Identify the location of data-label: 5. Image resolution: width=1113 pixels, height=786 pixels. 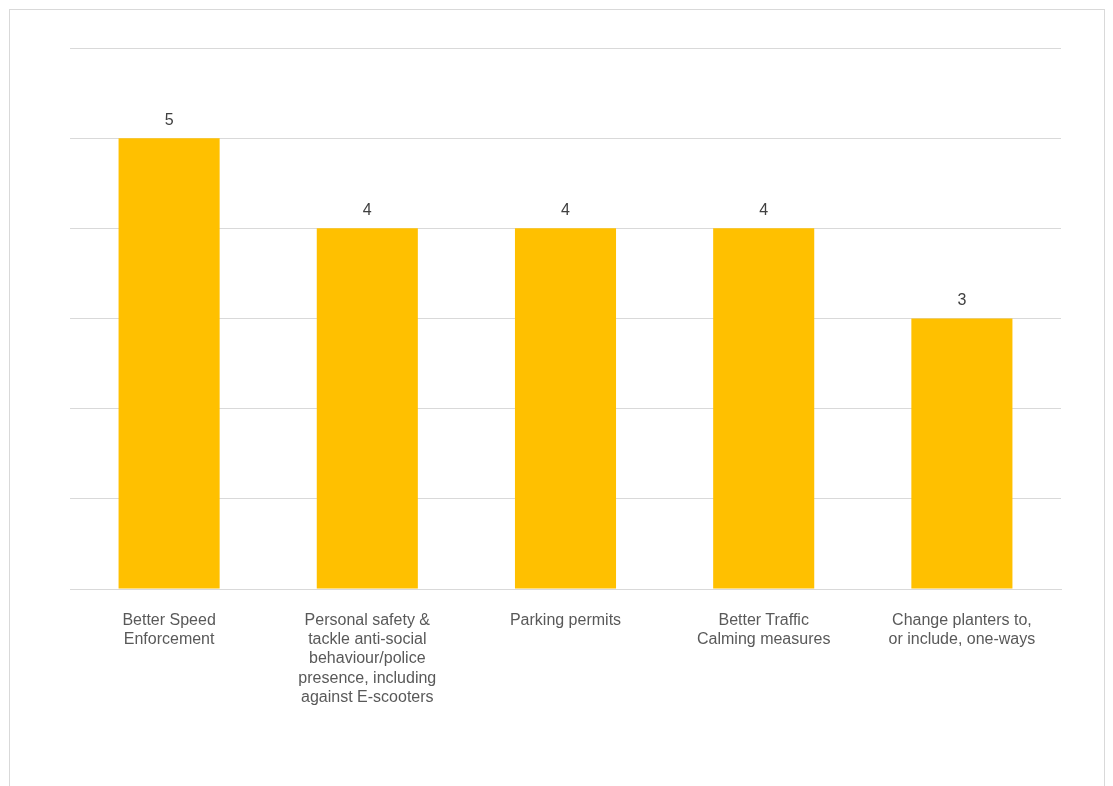
(169, 119).